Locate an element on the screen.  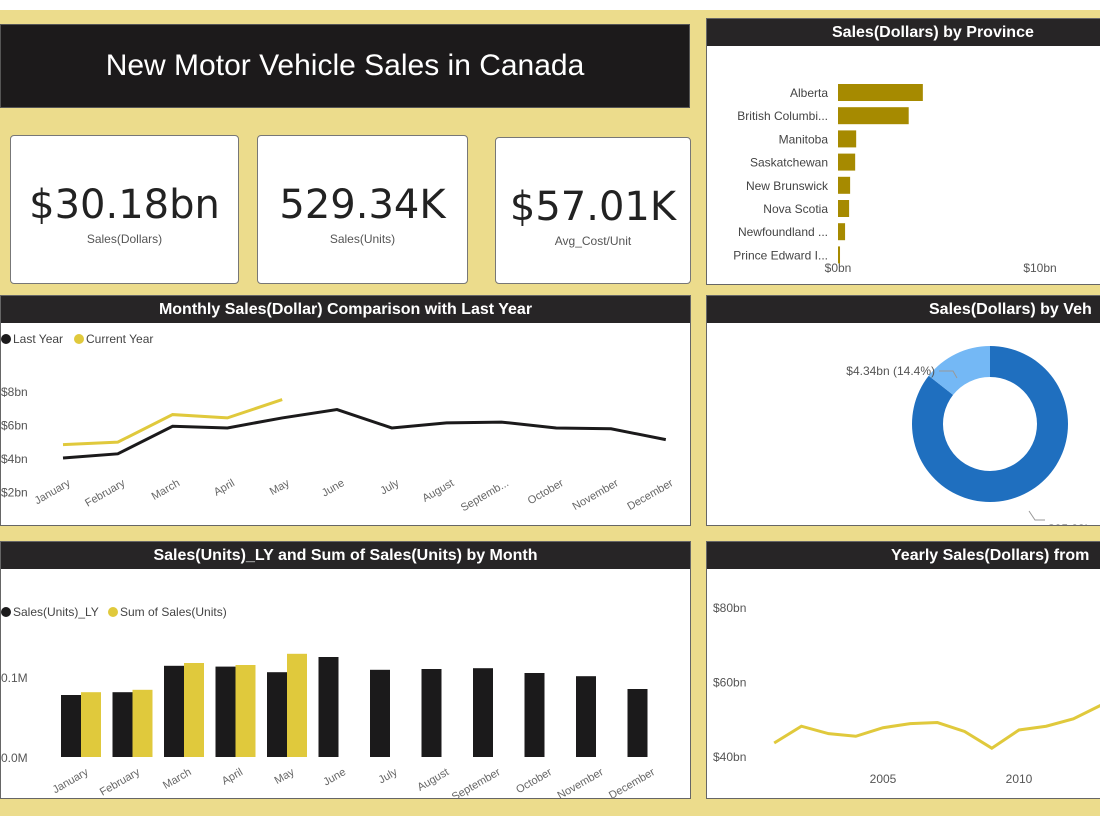
category-label: Alberta is located at coordinates (809, 93).